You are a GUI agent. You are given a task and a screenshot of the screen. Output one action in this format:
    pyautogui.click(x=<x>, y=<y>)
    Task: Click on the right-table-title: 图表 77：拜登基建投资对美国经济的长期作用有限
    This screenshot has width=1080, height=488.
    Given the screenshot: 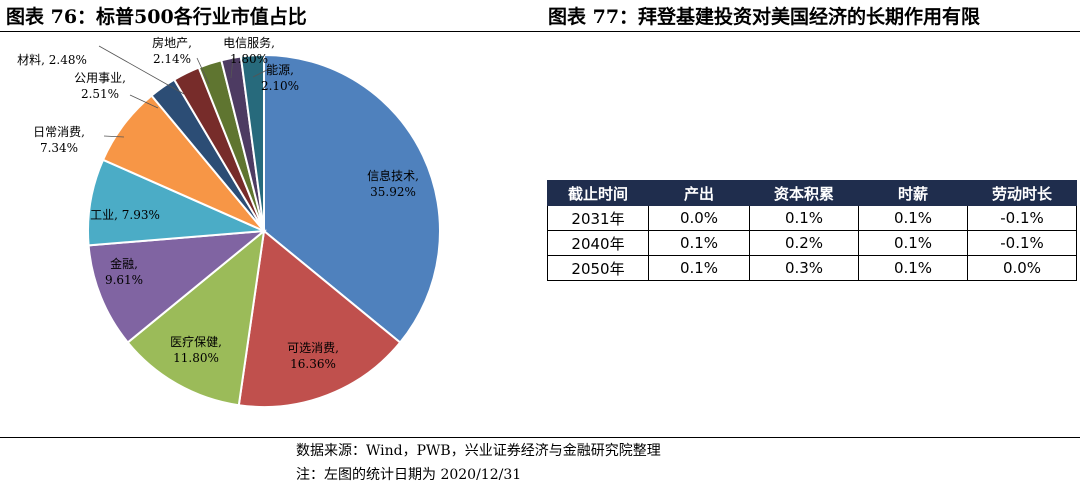 What is the action you would take?
    pyautogui.click(x=764, y=17)
    